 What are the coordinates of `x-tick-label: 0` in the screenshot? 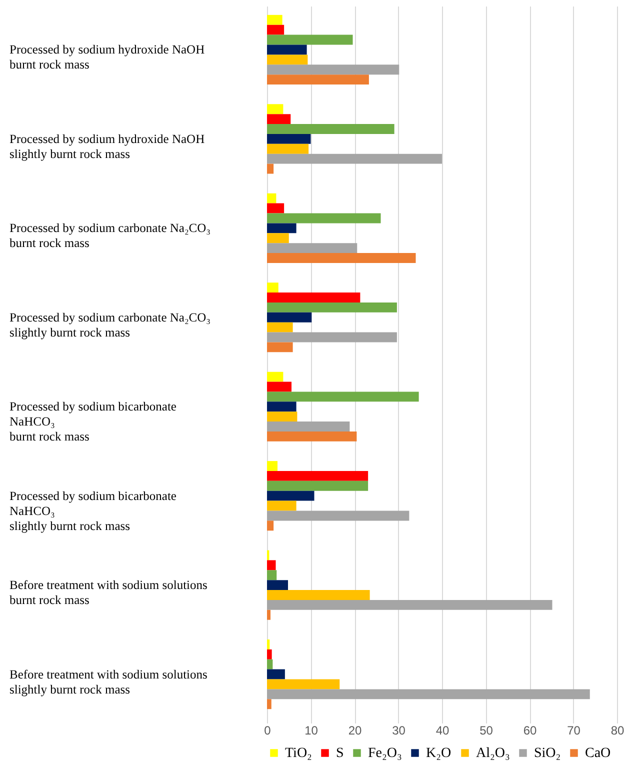 It's located at (268, 731).